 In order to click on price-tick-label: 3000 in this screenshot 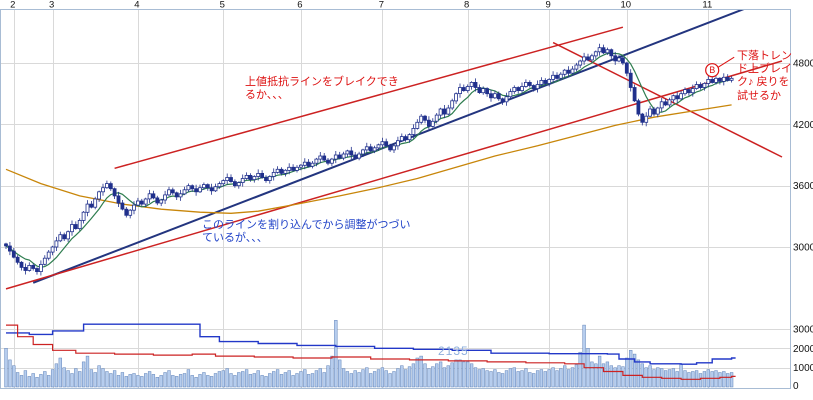, I will do `click(803, 248)`.